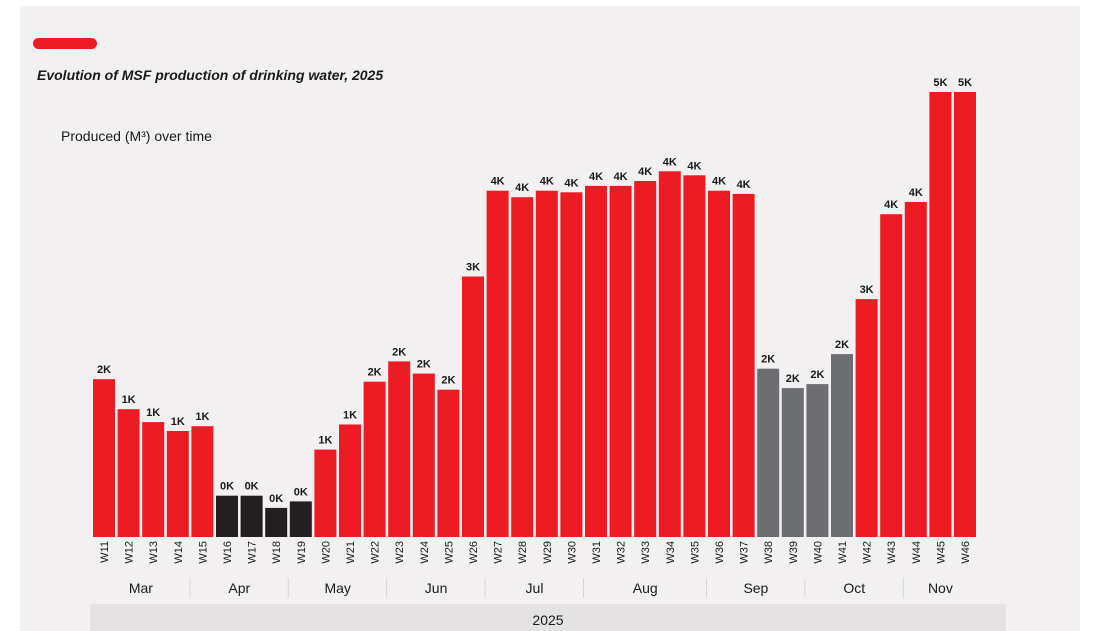 This screenshot has width=1100, height=631. I want to click on week-label-w37: W37, so click(745, 552).